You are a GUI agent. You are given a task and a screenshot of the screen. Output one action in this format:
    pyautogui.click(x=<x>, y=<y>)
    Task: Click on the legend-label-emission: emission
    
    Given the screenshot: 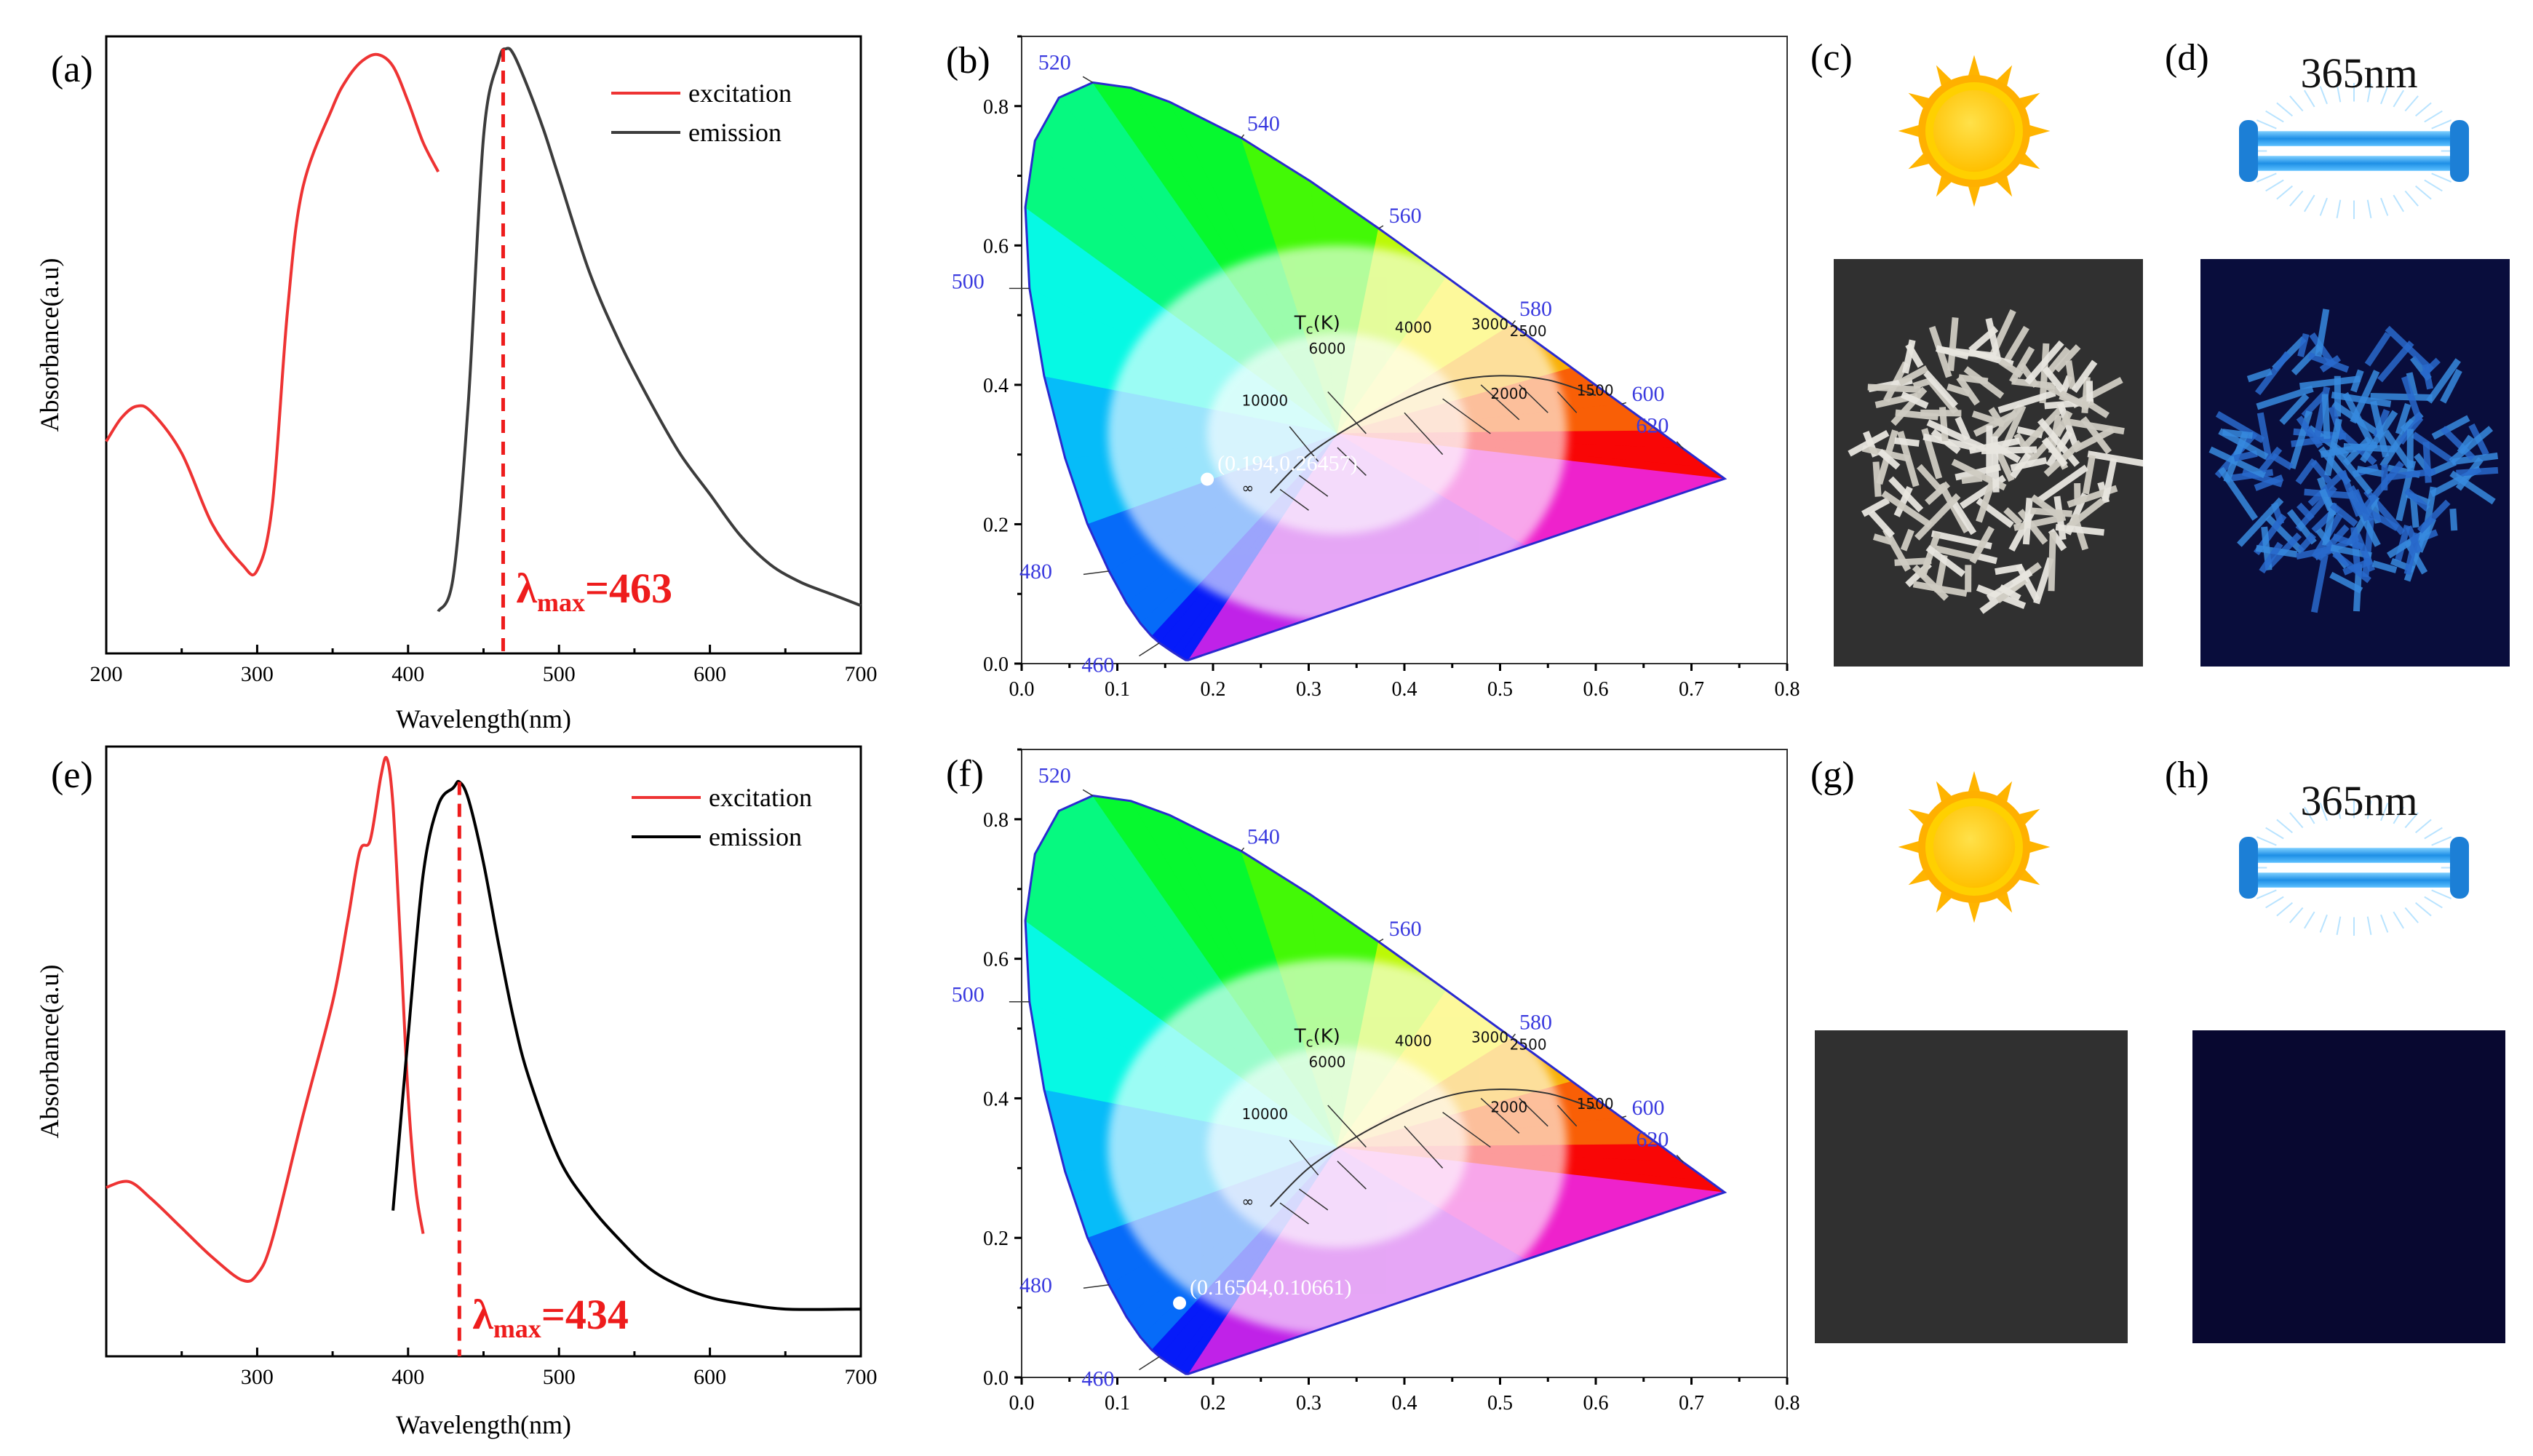 What is the action you would take?
    pyautogui.click(x=755, y=836)
    